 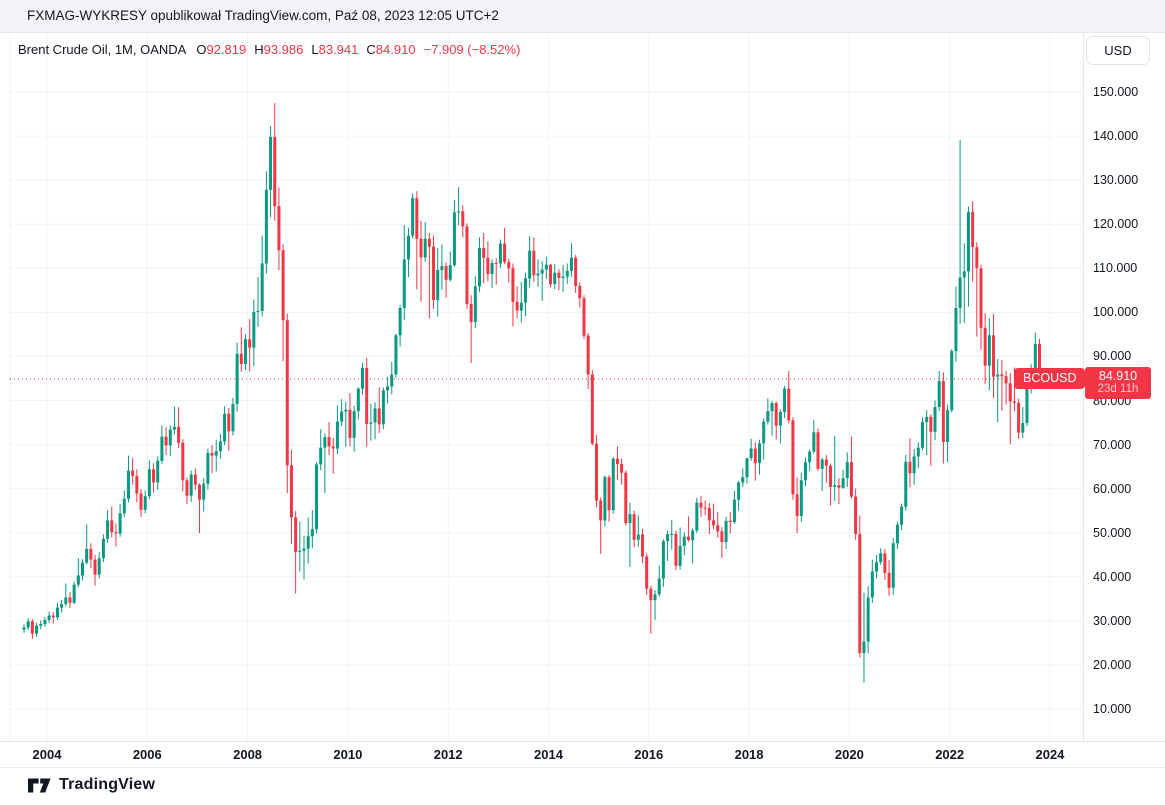 I want to click on tradingview-logo-link: TradingView, so click(x=91, y=785).